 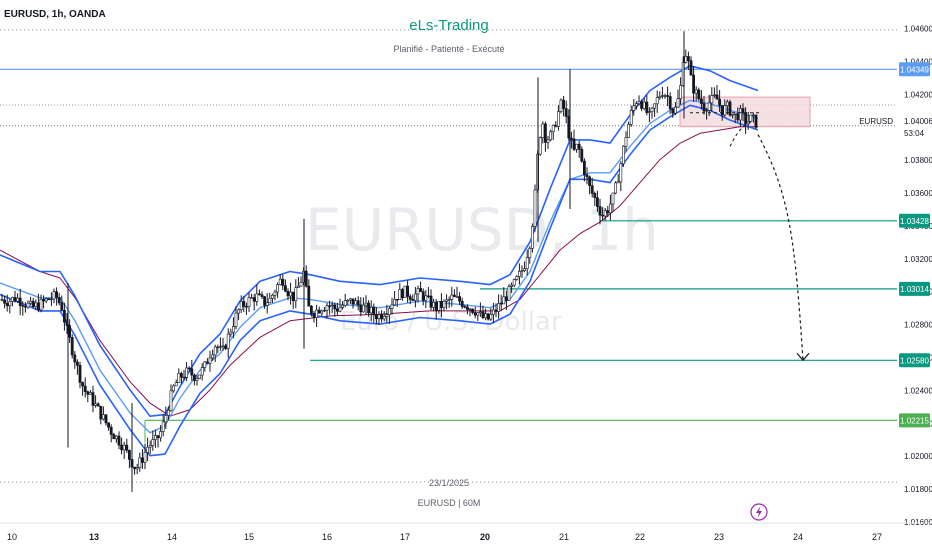 What do you see at coordinates (12, 537) in the screenshot?
I see `time-tick-label: 10` at bounding box center [12, 537].